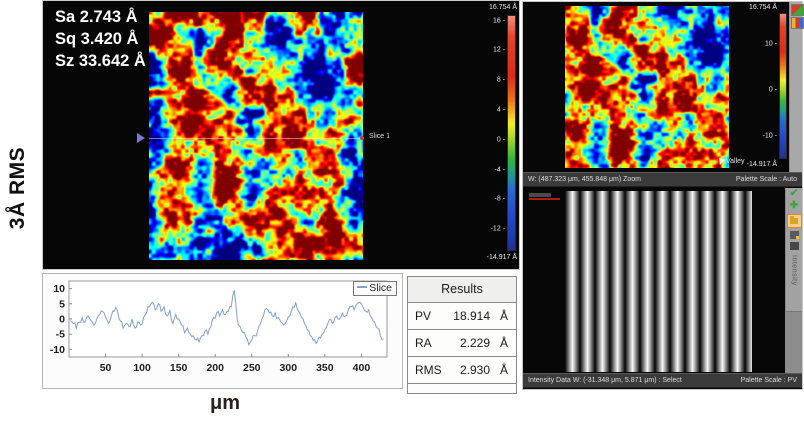 The height and width of the screenshot is (421, 804). I want to click on watermark-underline, so click(544, 199).